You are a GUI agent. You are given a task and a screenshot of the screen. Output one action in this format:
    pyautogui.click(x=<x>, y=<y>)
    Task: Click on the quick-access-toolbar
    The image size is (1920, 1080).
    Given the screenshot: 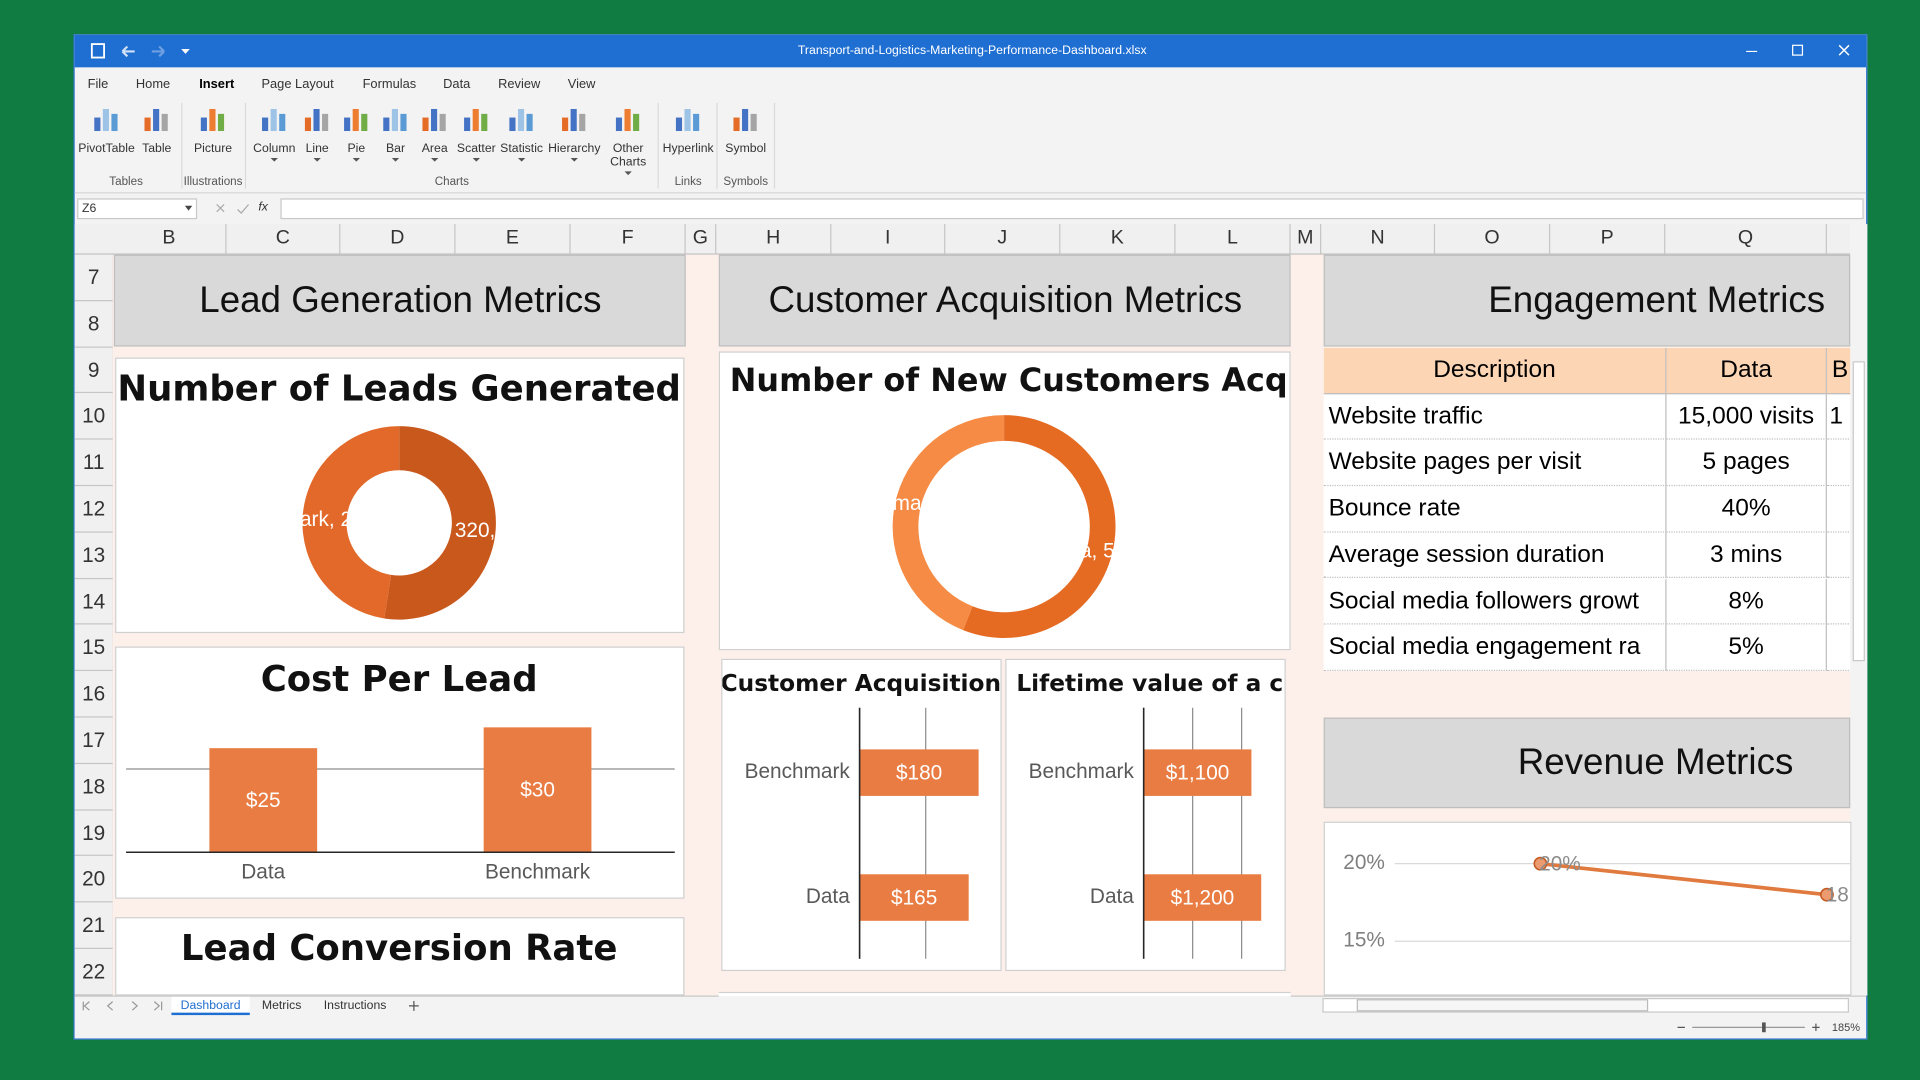 What is the action you would take?
    pyautogui.click(x=141, y=51)
    